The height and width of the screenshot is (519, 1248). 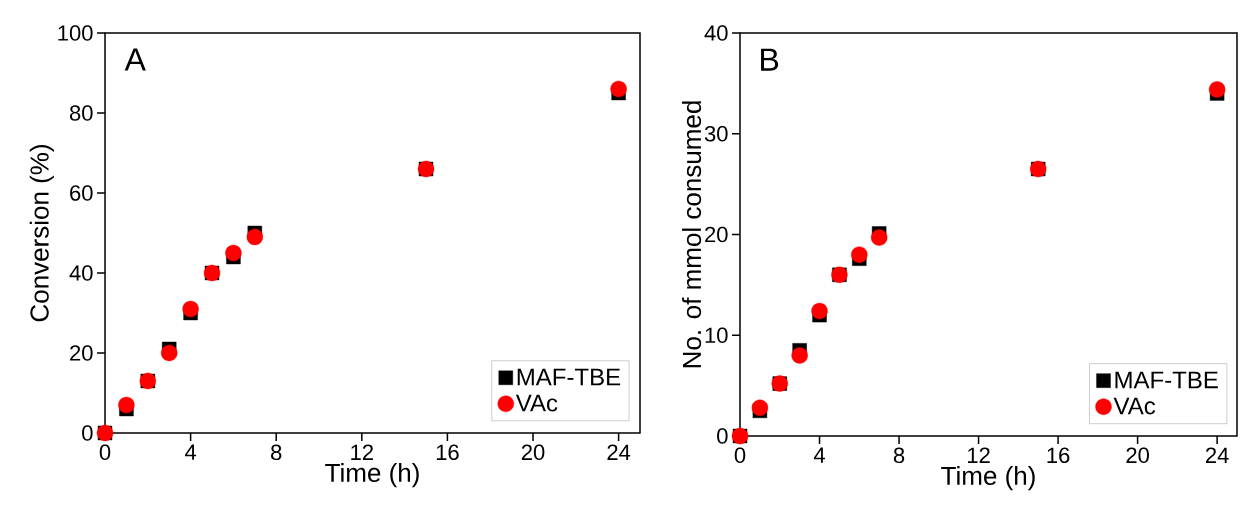 I want to click on annotation: B, so click(x=770, y=59).